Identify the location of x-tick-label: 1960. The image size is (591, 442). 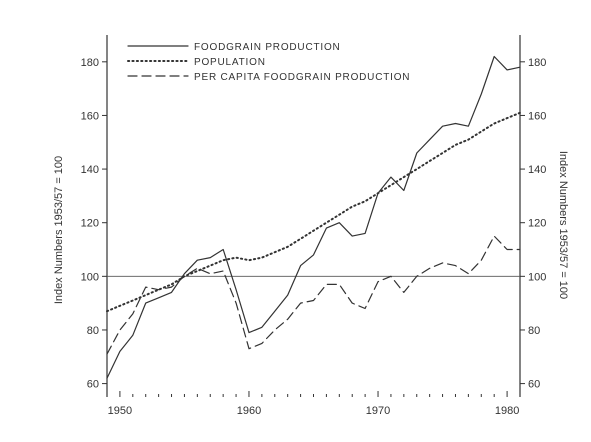
(249, 411).